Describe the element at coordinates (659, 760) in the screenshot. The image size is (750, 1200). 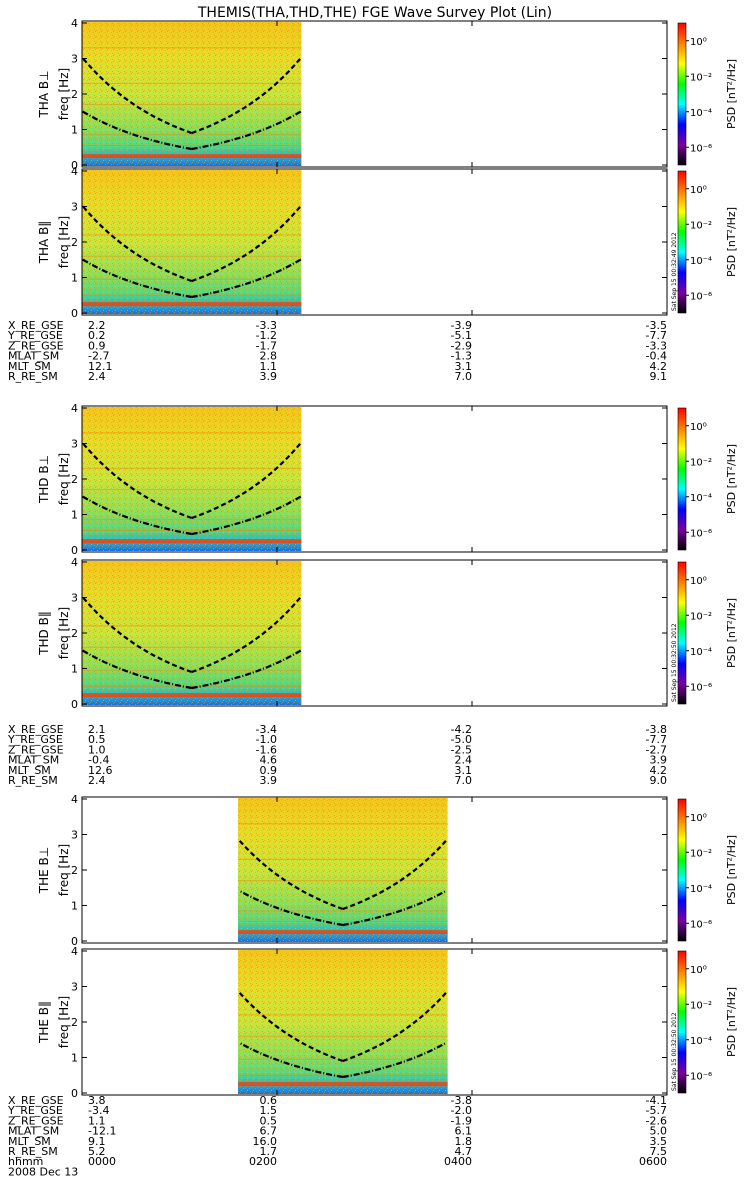
I see `ephemeris-value: 3.9` at that location.